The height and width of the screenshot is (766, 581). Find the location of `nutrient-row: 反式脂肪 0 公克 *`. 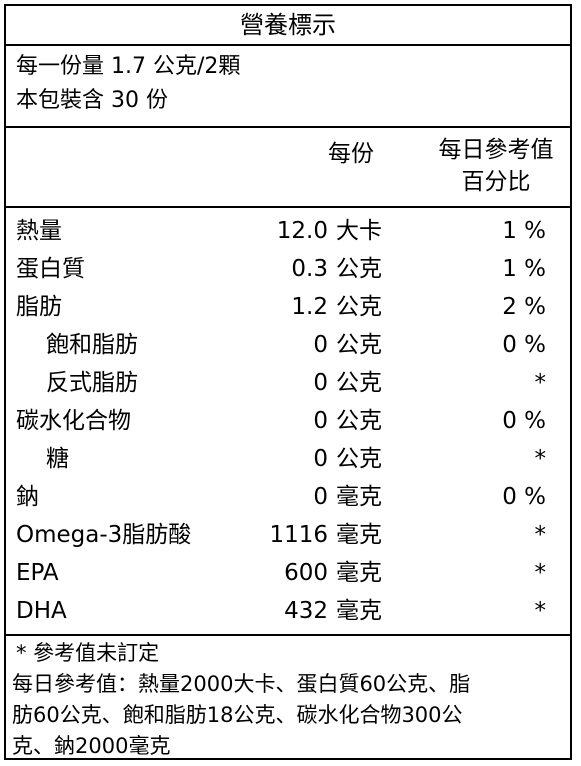

nutrient-row: 反式脂肪 0 公克 * is located at coordinates (288, 383).